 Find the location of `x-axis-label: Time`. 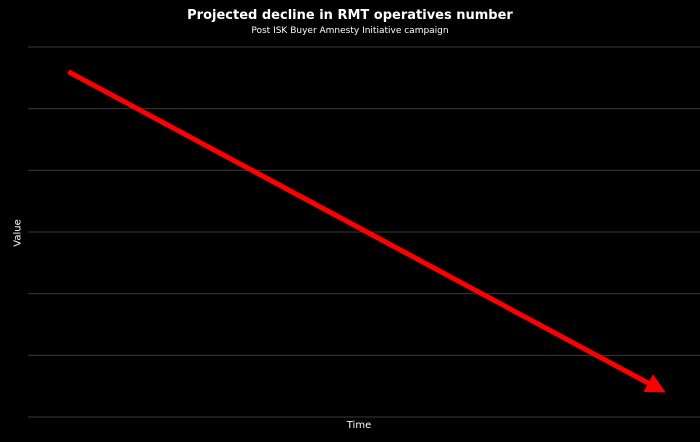

x-axis-label: Time is located at coordinates (359, 425).